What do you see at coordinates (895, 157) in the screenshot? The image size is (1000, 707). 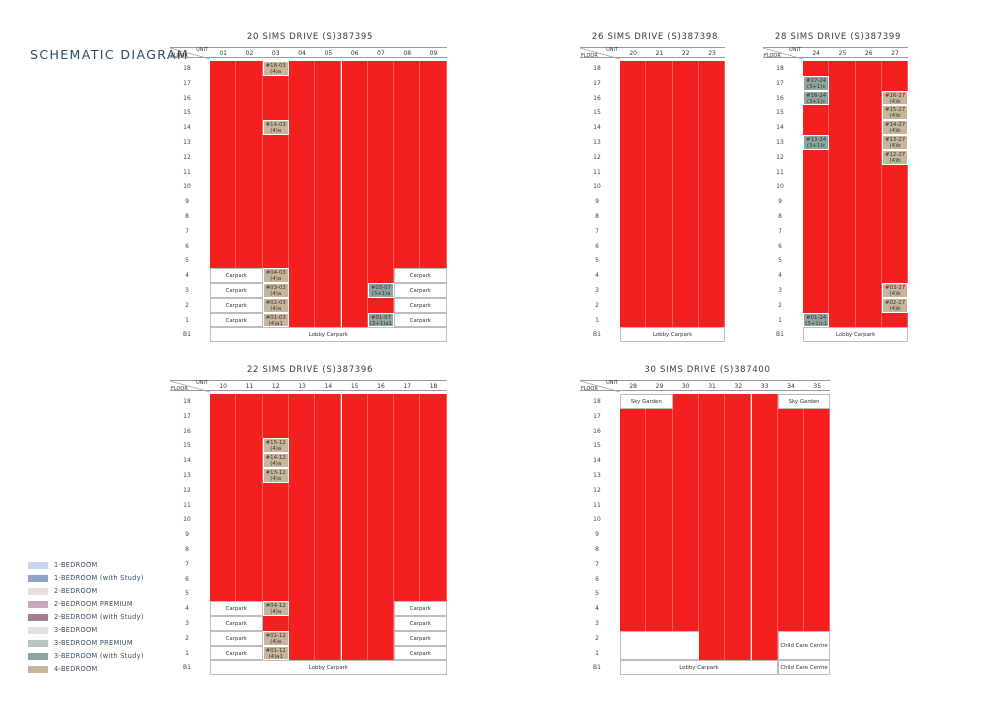 I see `unit-cell-available: #12-27 (4)b` at bounding box center [895, 157].